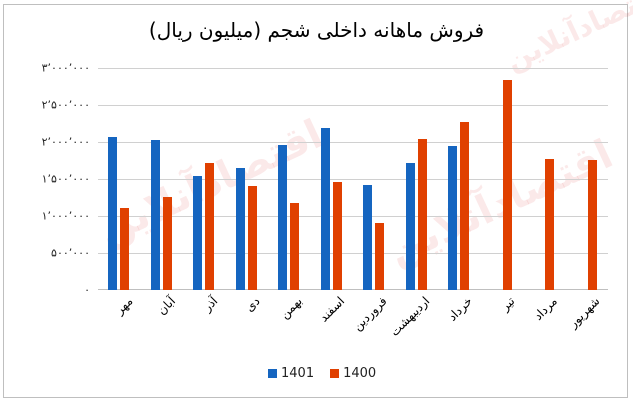 The width and height of the screenshot is (633, 403). Describe the element at coordinates (65, 105) in the screenshot. I see `y-tick-label: ۲٬۵۰۰٬۰۰۰` at that location.